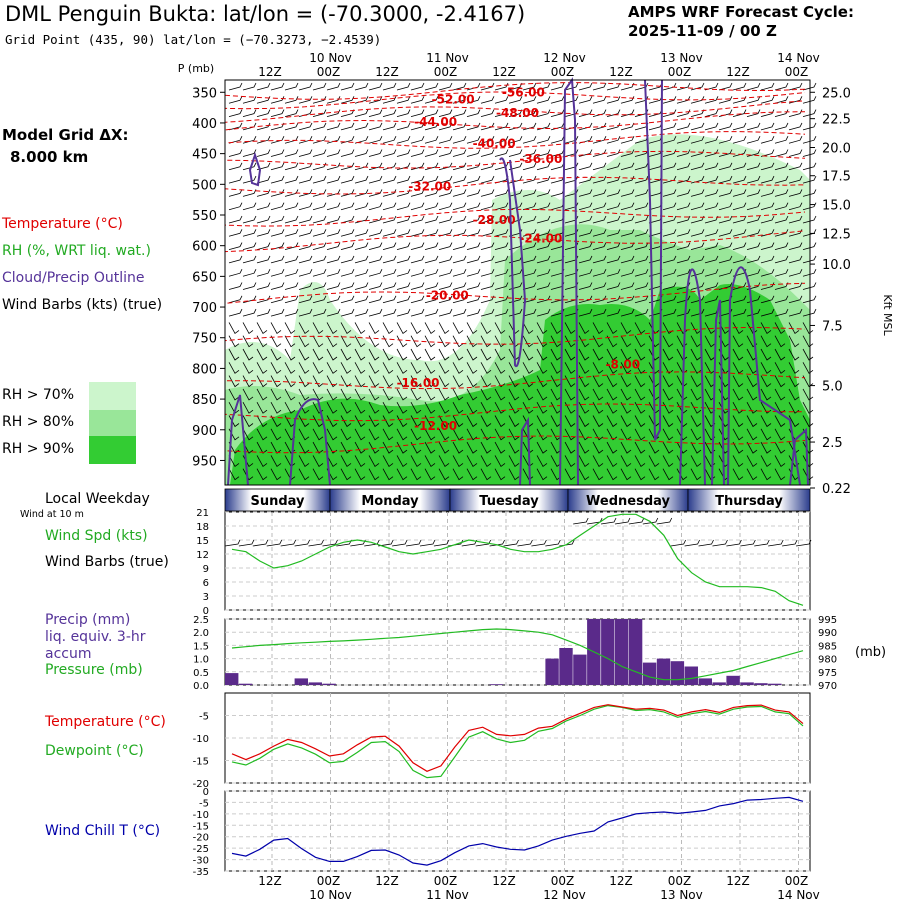  Describe the element at coordinates (201, 849) in the screenshot. I see `windchill-tick-label: -25` at that location.